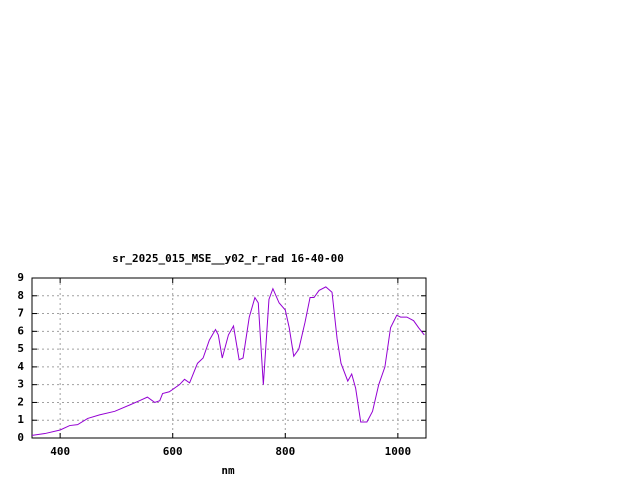 Image resolution: width=640 pixels, height=480 pixels. I want to click on y-tick-label: 0, so click(20, 437).